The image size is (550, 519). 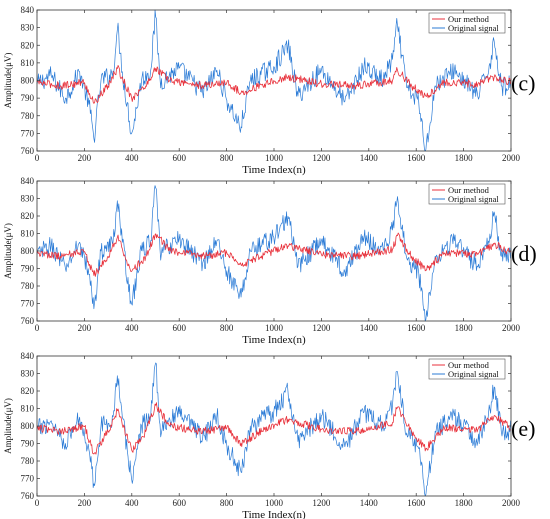 What do you see at coordinates (524, 253) in the screenshot?
I see `panel-label: (d)` at bounding box center [524, 253].